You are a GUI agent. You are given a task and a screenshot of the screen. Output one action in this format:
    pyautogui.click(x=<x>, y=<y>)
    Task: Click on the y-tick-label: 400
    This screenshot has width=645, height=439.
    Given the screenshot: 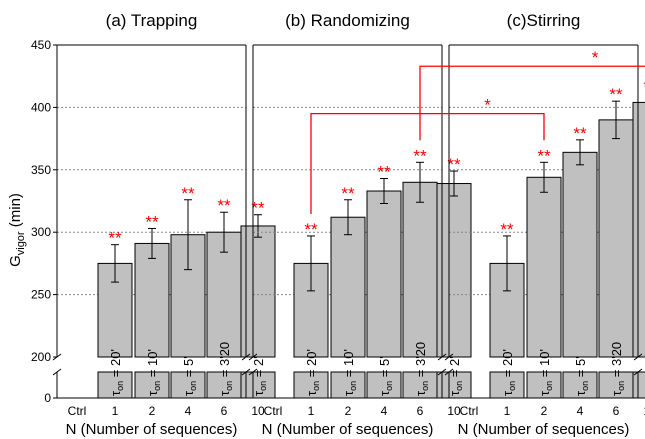 What is the action you would take?
    pyautogui.click(x=41, y=107)
    